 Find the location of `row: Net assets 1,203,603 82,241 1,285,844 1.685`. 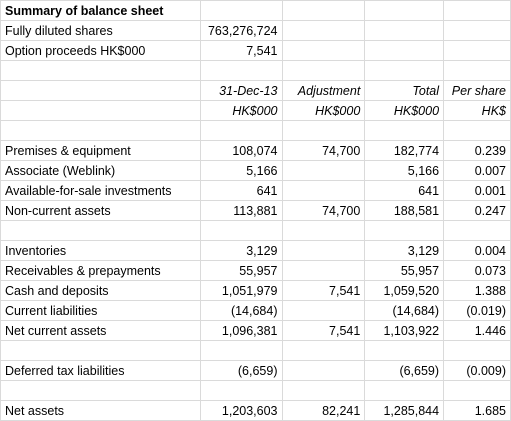

row: Net assets 1,203,603 82,241 1,285,844 1.685 is located at coordinates (255, 410).